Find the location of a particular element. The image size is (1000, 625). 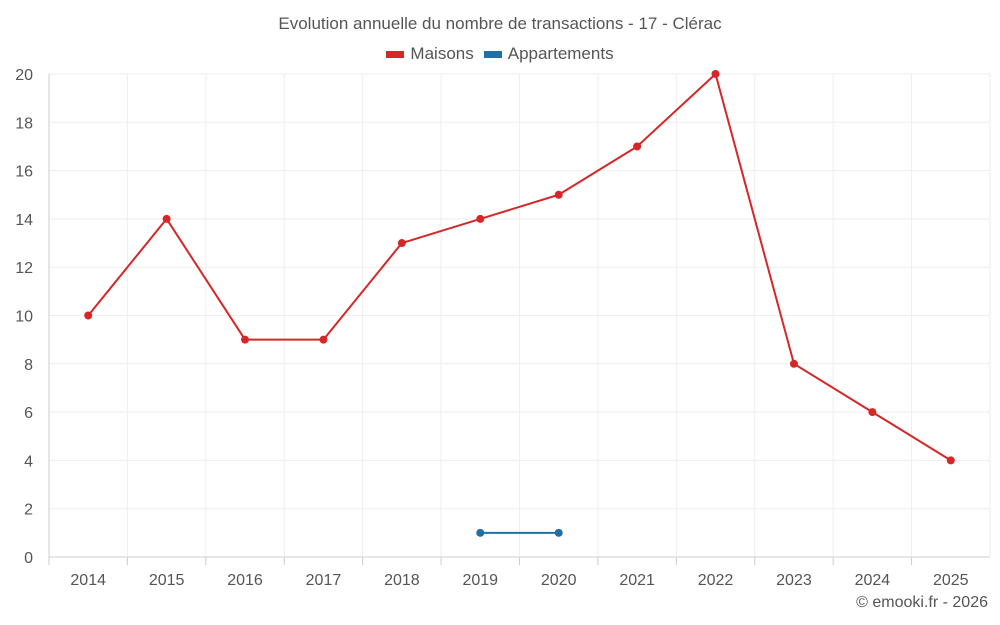

data-point-maisons-2020 is located at coordinates (558, 194).